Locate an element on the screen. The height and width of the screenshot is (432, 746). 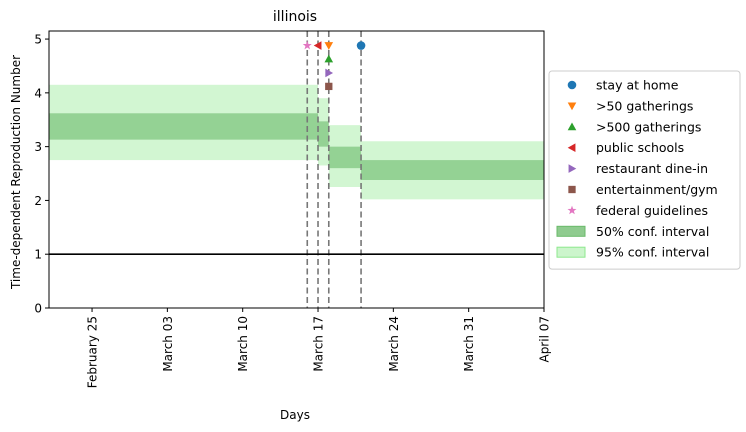
y-axis-label: Time-dependent Reproduction Number is located at coordinates (16, 172).